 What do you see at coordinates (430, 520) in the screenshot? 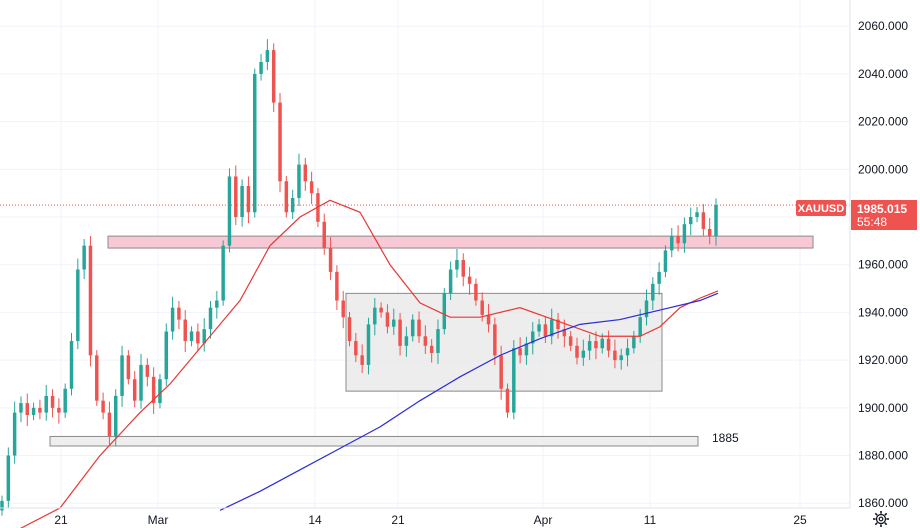
I see `time-axis: 21 Mar 14 21 Apr 11 25` at bounding box center [430, 520].